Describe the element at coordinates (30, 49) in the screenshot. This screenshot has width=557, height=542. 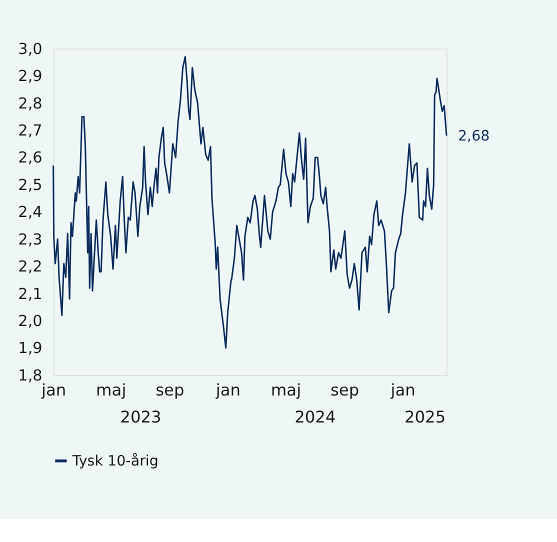
I see `y-tick-label: 3,0` at that location.